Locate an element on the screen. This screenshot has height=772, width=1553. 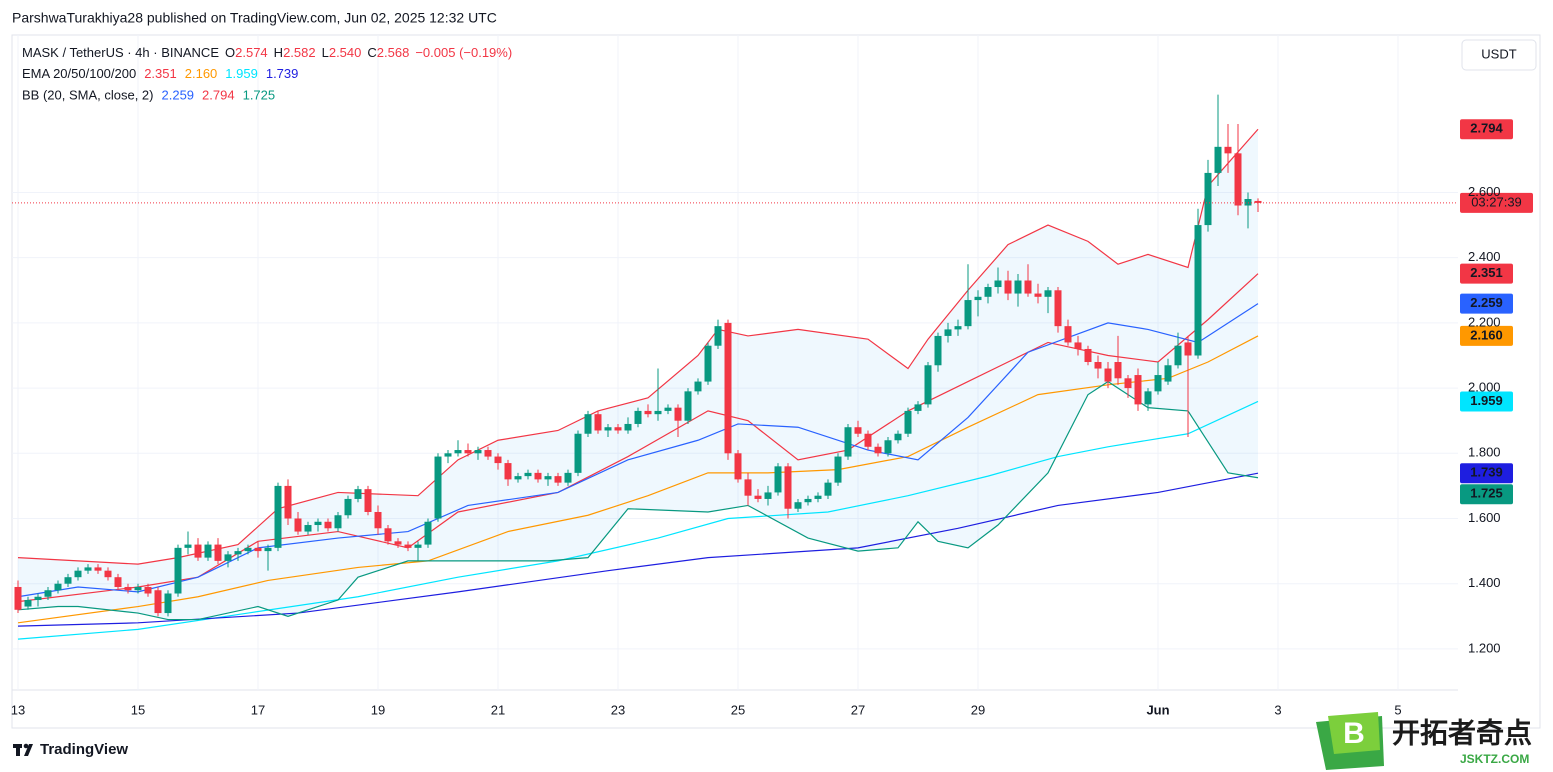
x-tick-label: 27 is located at coordinates (858, 709).